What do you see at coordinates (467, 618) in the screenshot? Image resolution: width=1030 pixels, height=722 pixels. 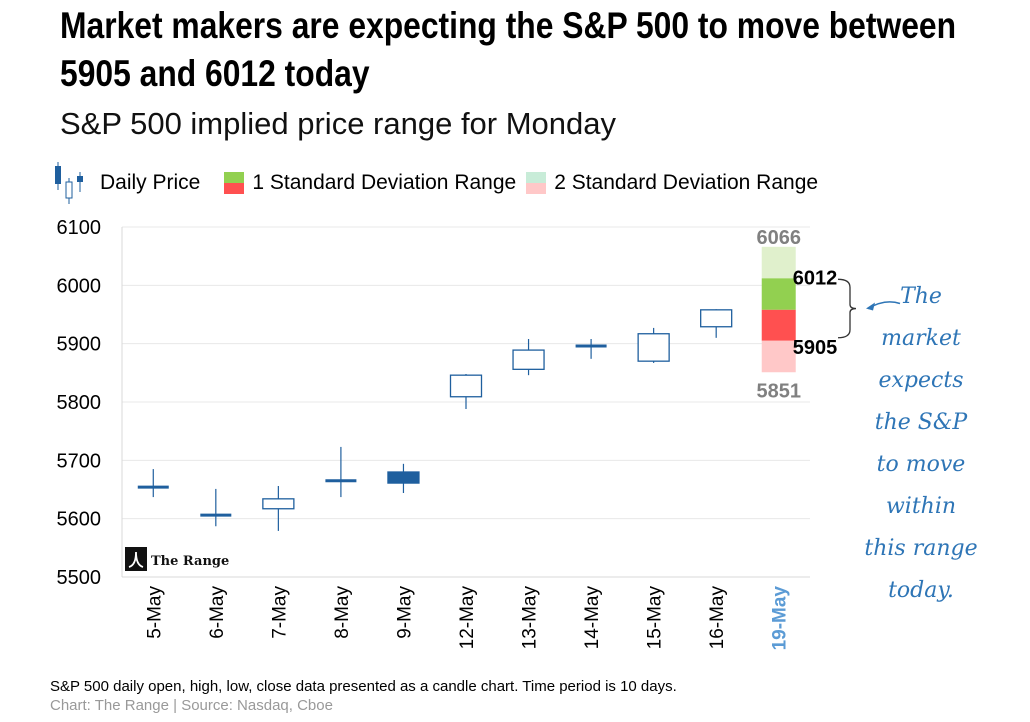 I see `x-tick-label: 12-May` at bounding box center [467, 618].